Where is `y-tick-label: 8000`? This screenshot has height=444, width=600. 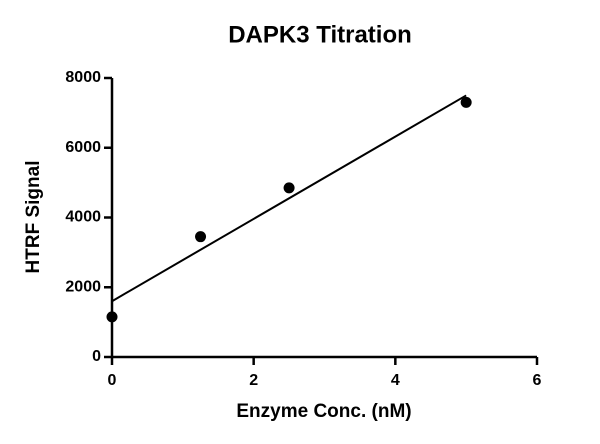
y-tick-label: 8000 is located at coordinates (83, 77).